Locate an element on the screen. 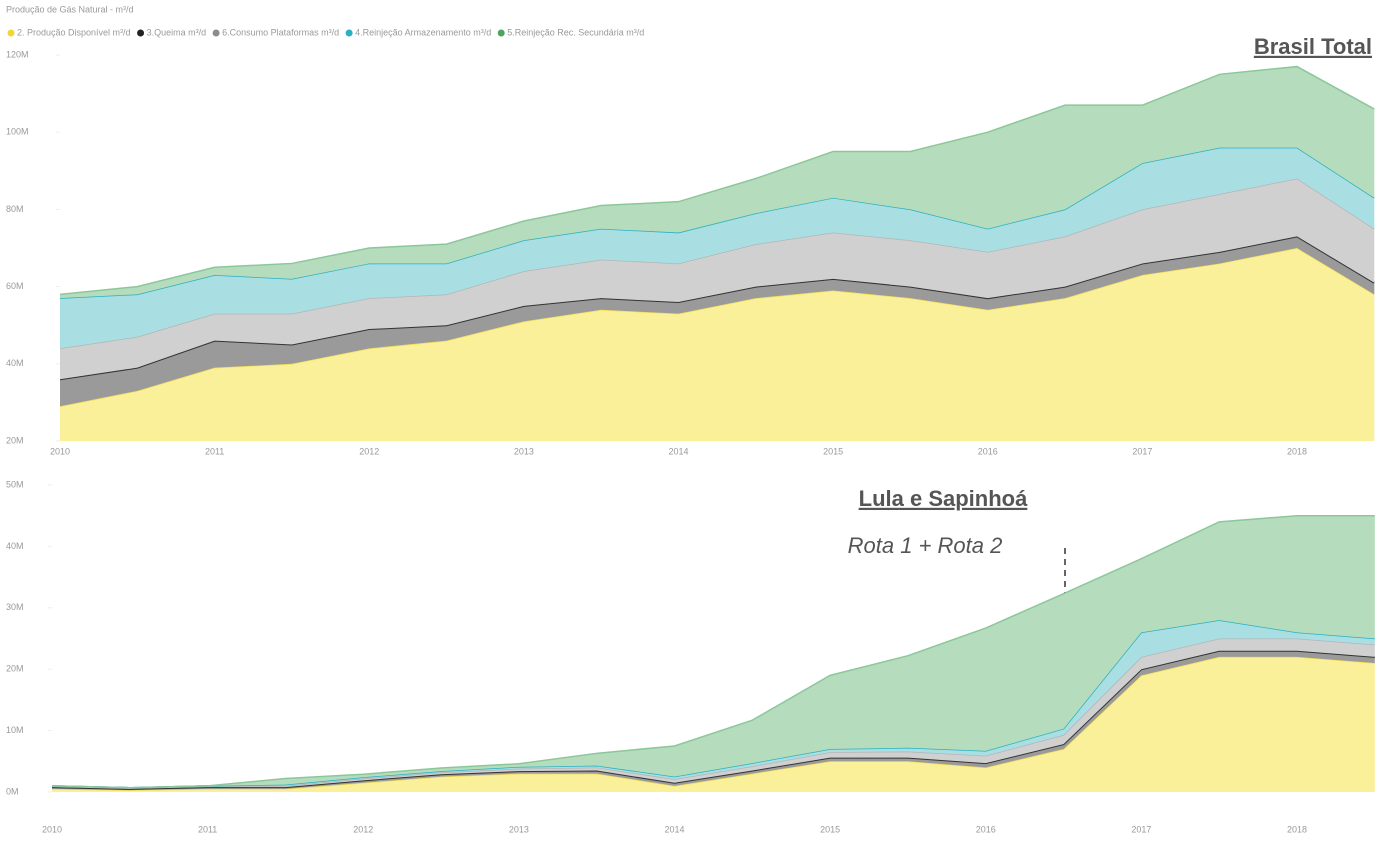 The width and height of the screenshot is (1382, 843). y-tick-label: 100M is located at coordinates (17, 132).